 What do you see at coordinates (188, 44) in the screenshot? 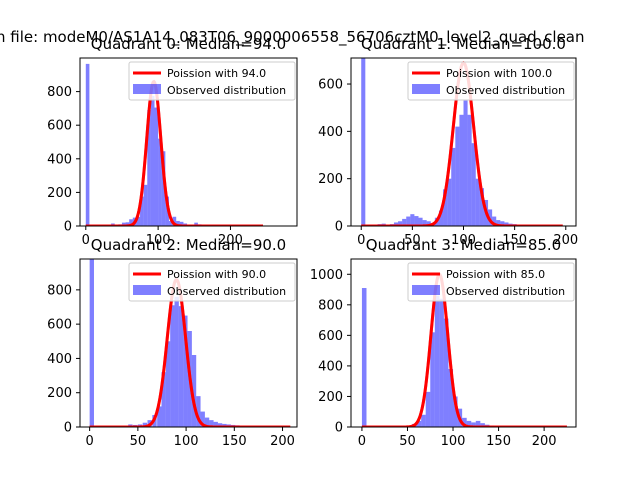
I see `panel-title: Quadrant 0: Median=94.0` at bounding box center [188, 44].